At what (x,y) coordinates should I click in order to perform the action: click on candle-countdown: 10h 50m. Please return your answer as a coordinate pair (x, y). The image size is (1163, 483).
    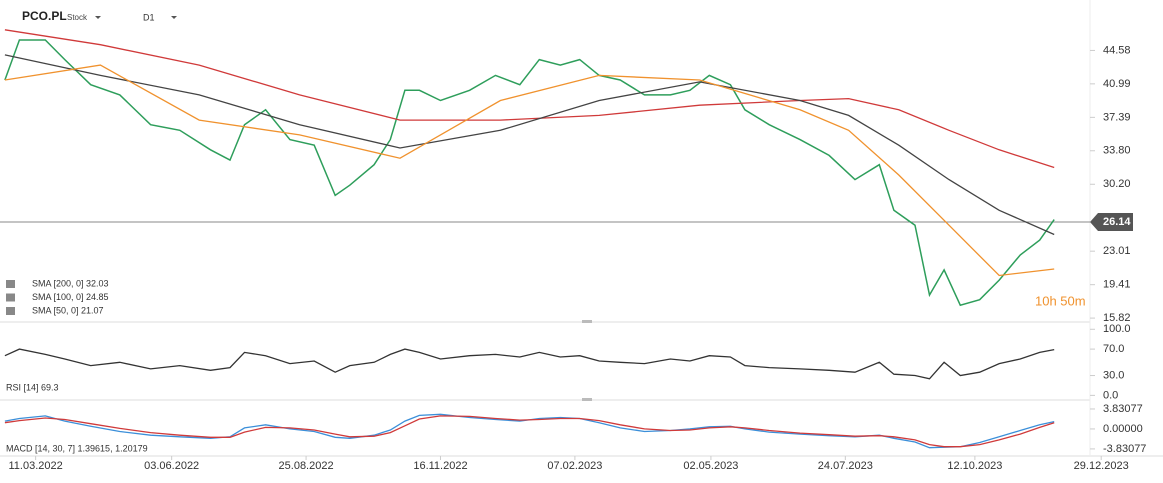
    Looking at the image, I should click on (1060, 300).